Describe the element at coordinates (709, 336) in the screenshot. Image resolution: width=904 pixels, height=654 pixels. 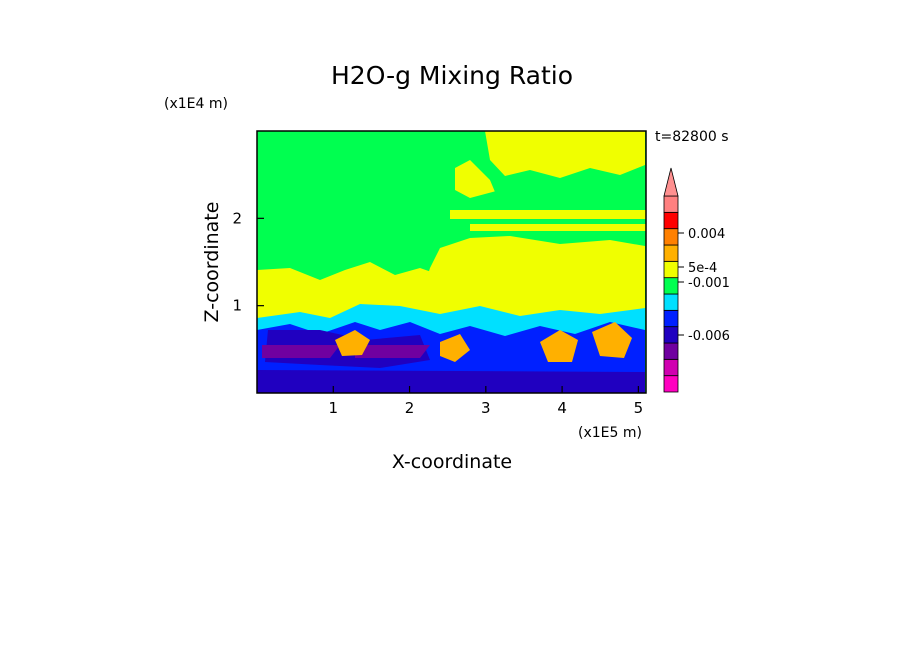
I see `colorbar-label: -0.006` at that location.